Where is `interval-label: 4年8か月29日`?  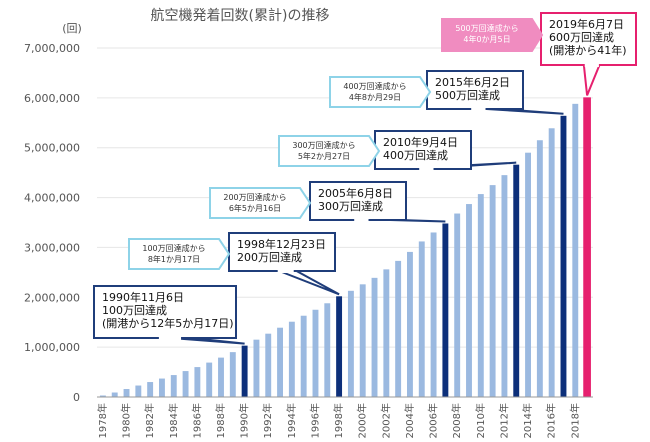 interval-label: 4年8か月29日 is located at coordinates (375, 97).